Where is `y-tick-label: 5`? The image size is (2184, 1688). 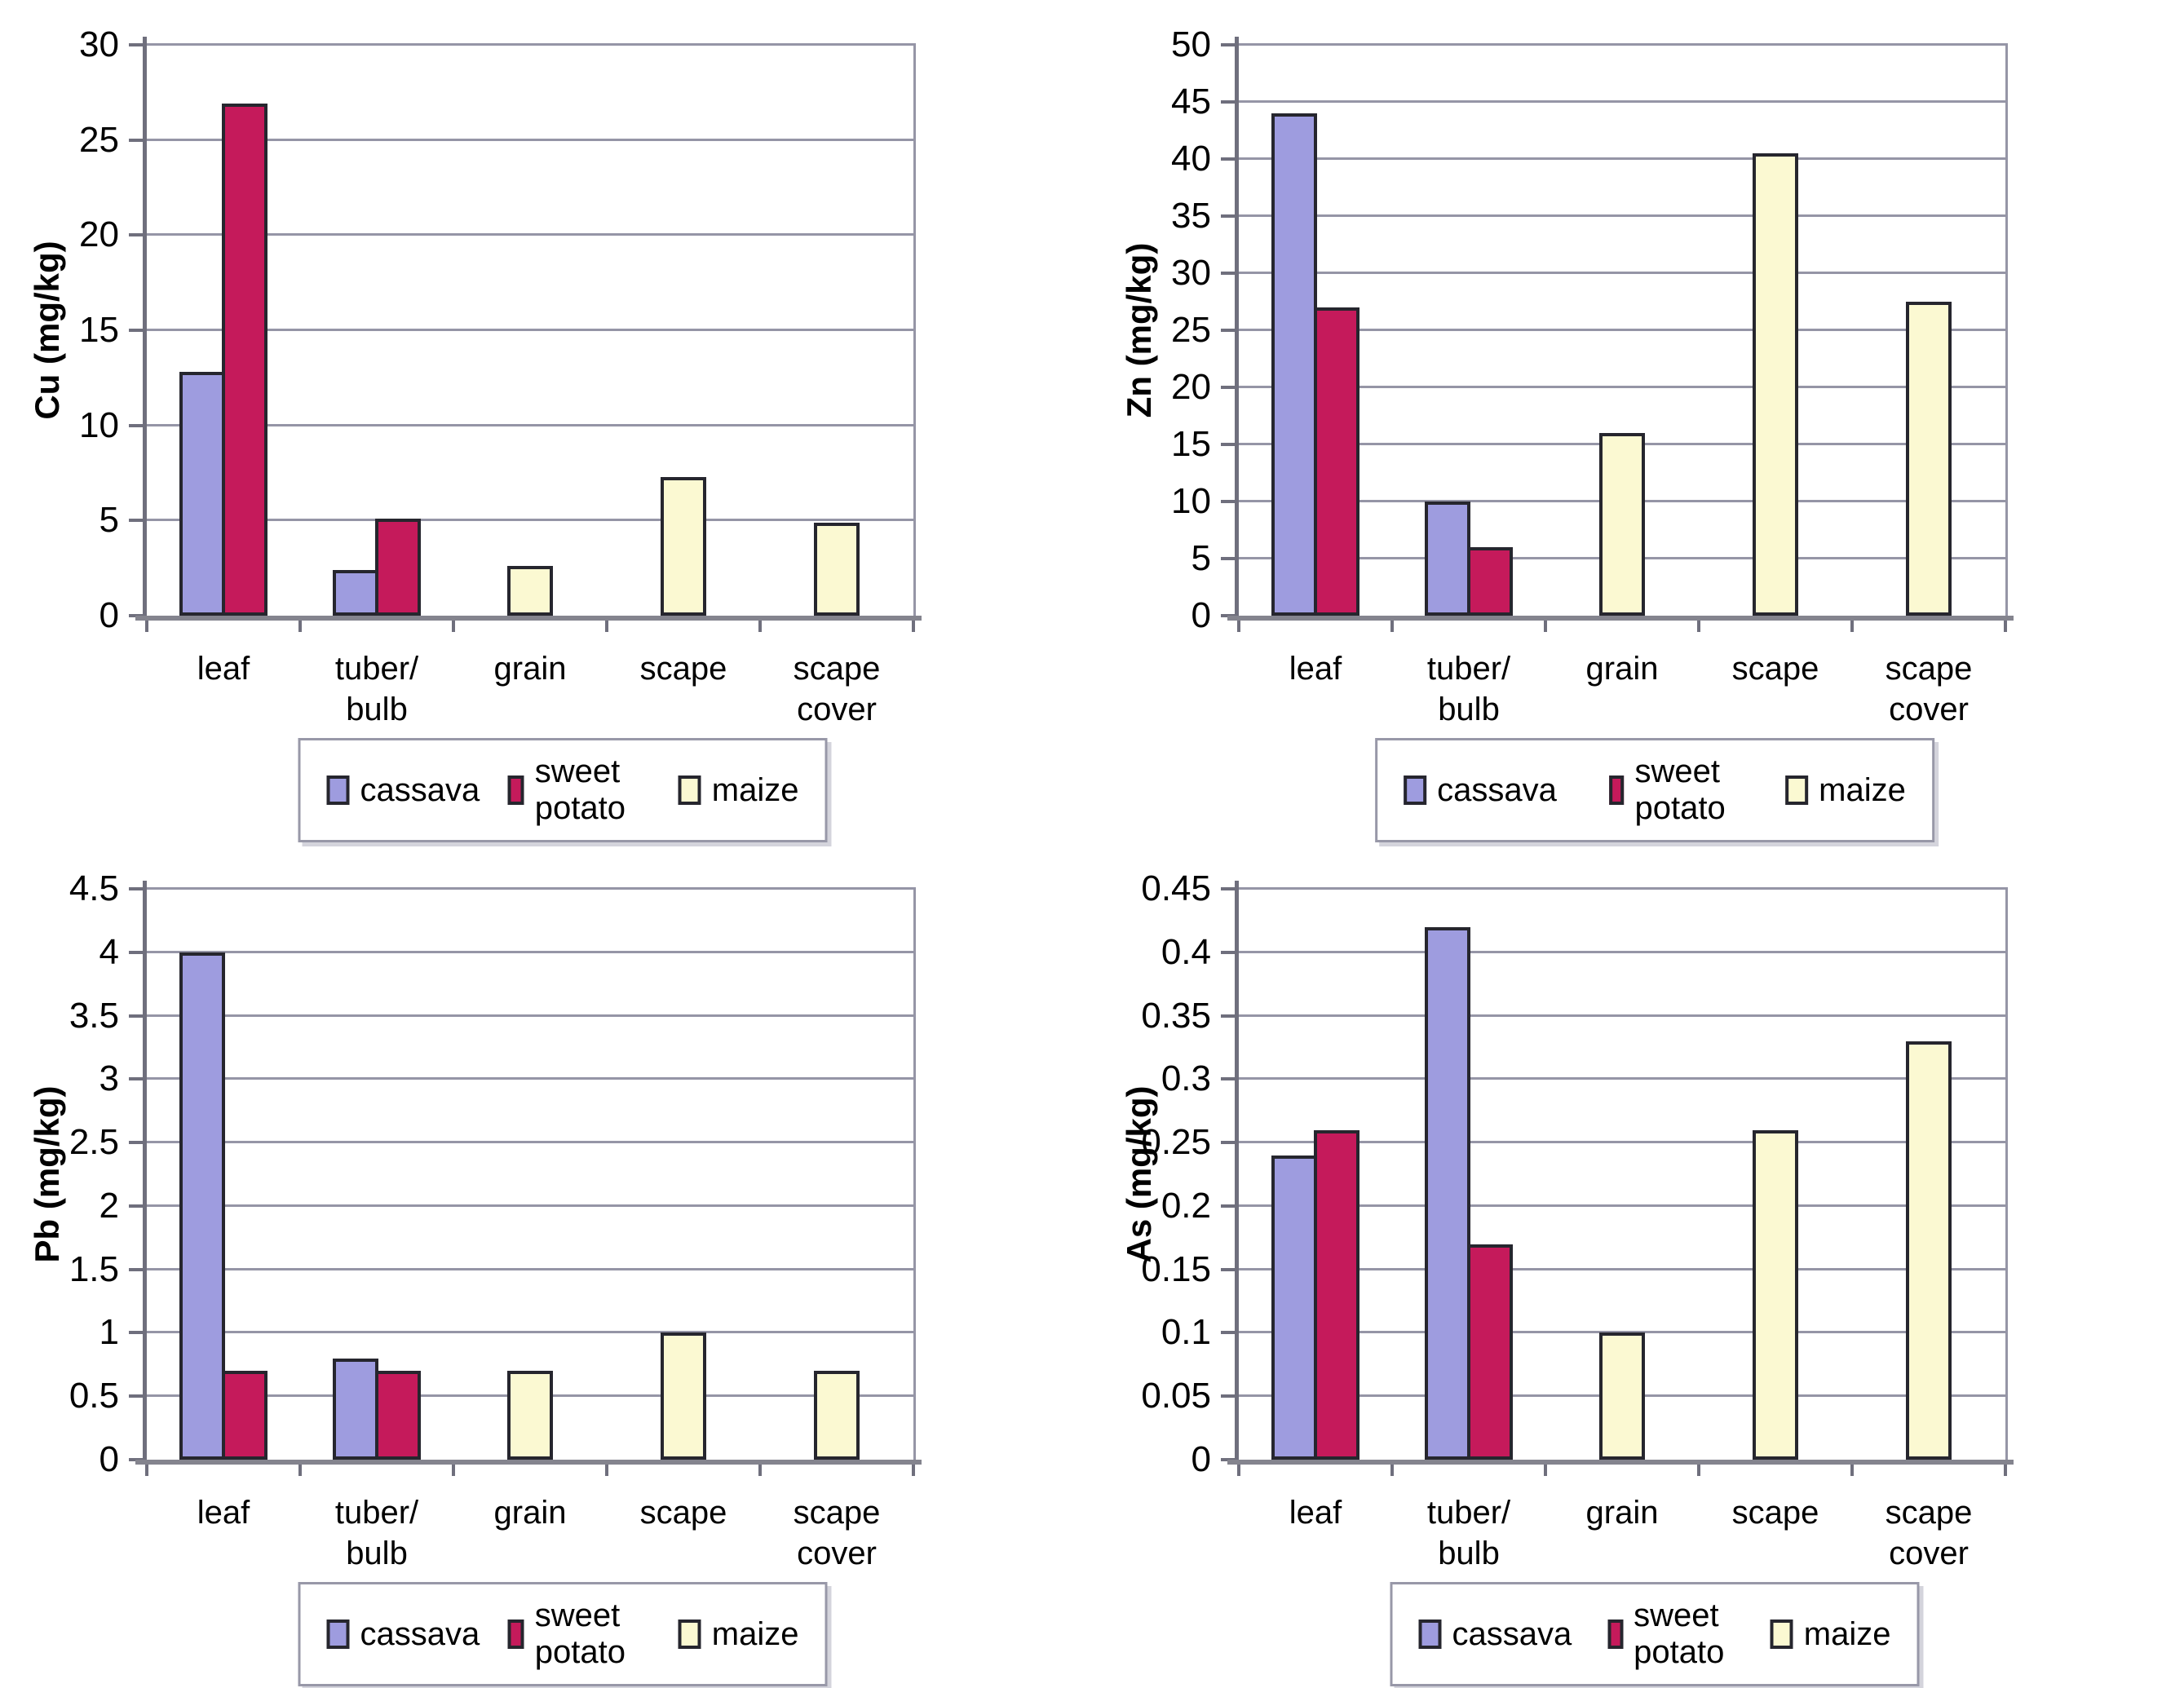
y-tick-label: 5 is located at coordinates (109, 520).